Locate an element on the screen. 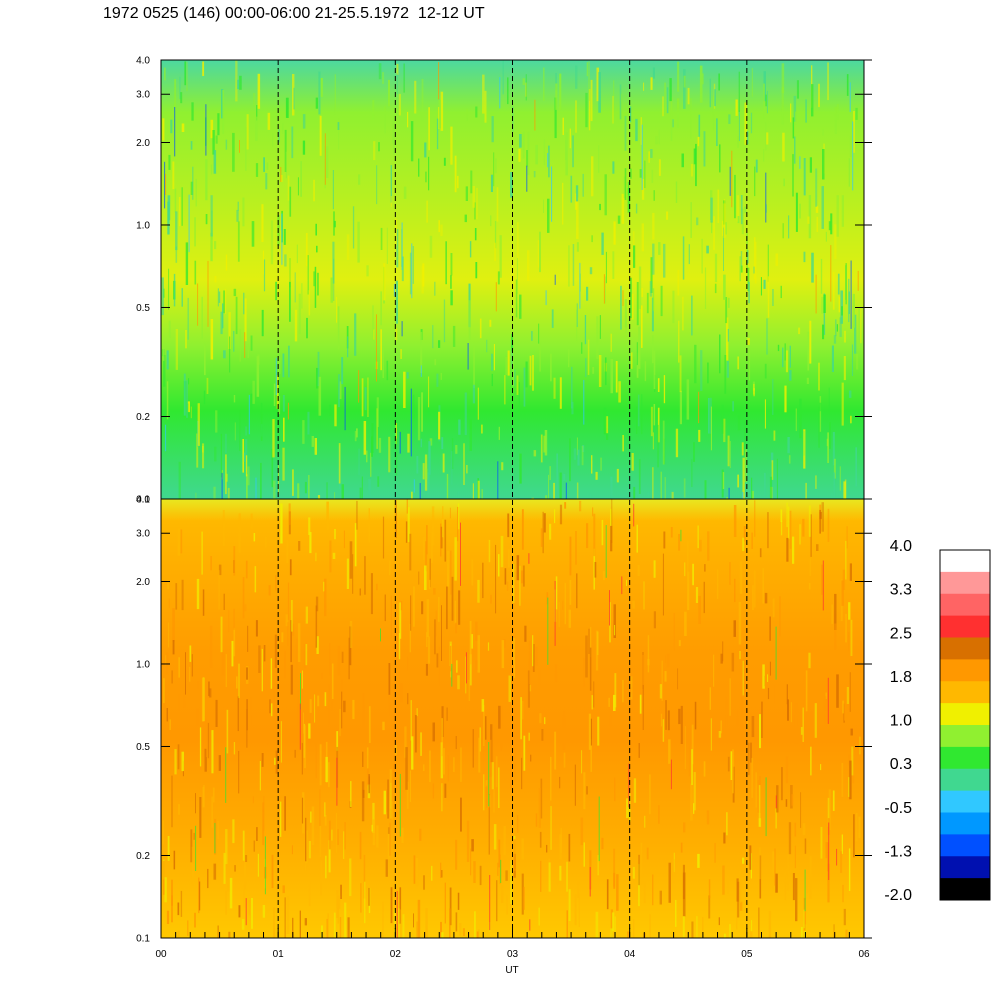 This screenshot has width=1000, height=1000. y-tick-label: 4.0 is located at coordinates (143, 61).